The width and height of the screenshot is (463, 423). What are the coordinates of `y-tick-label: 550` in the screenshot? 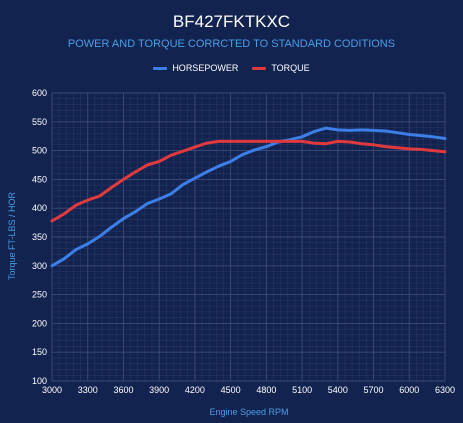 It's located at (39, 122).